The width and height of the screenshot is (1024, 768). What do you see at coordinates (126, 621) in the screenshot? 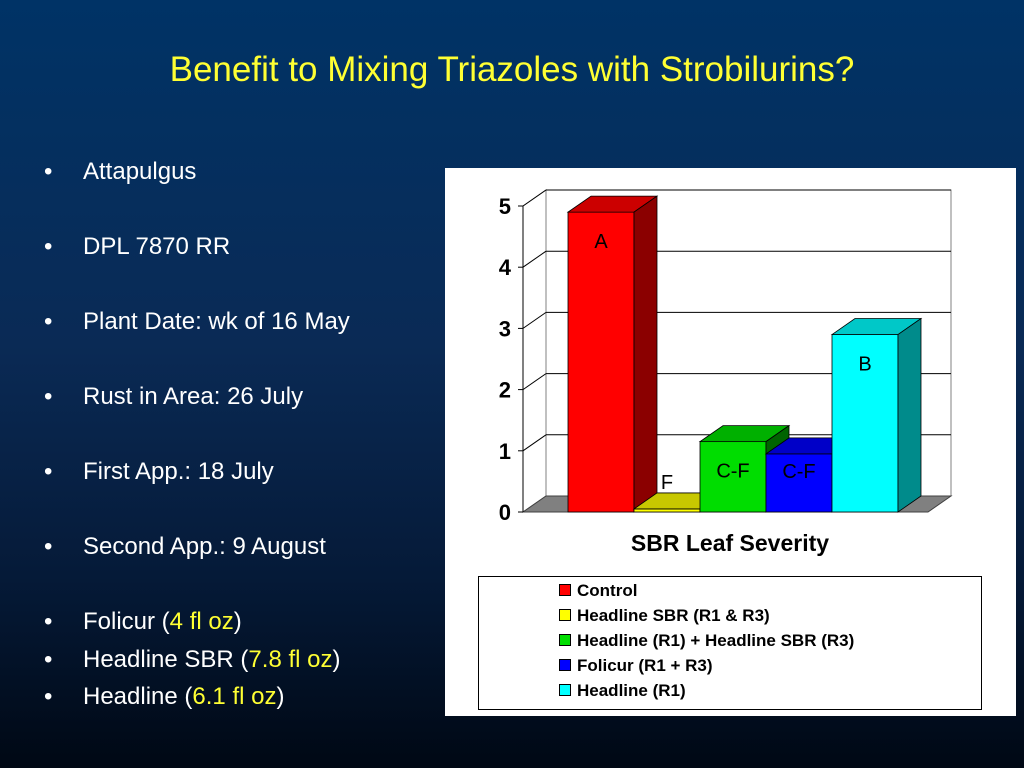
I see `bullet-text-main: Folicur (` at bounding box center [126, 621].